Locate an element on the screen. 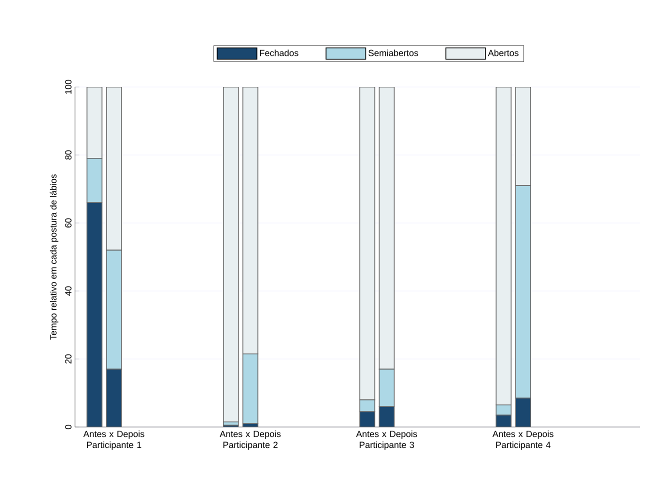 The width and height of the screenshot is (661, 481). y-axis-title: Tempo relativo em cada postura de lábios is located at coordinates (54, 257).